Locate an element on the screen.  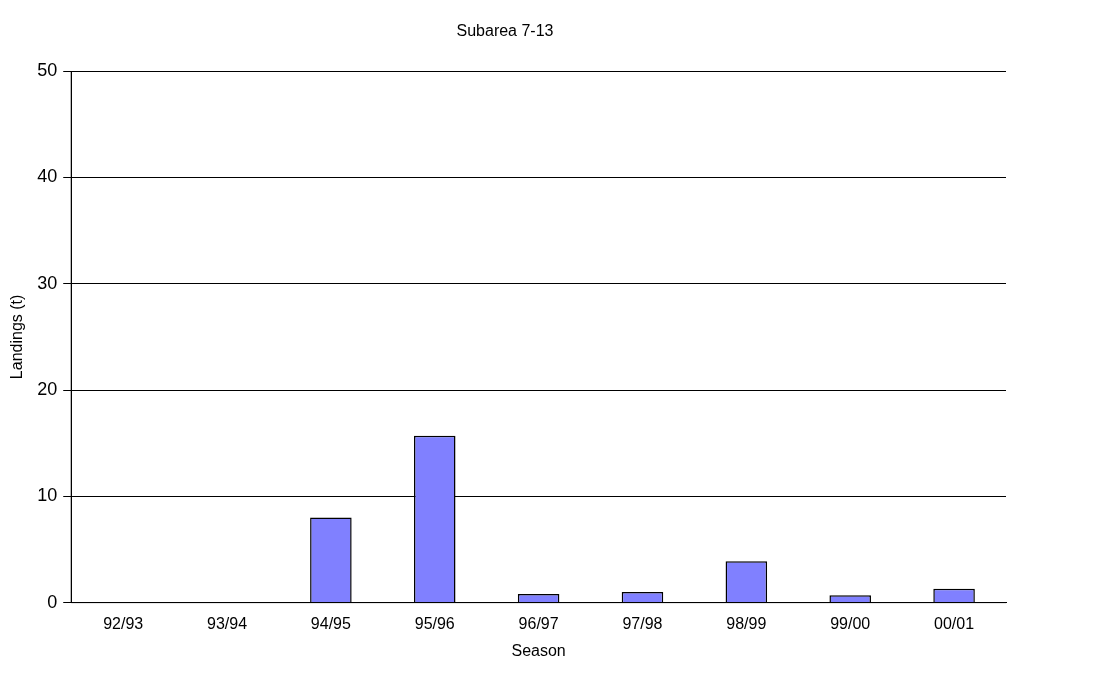
y-tick-label: 10 is located at coordinates (47, 495).